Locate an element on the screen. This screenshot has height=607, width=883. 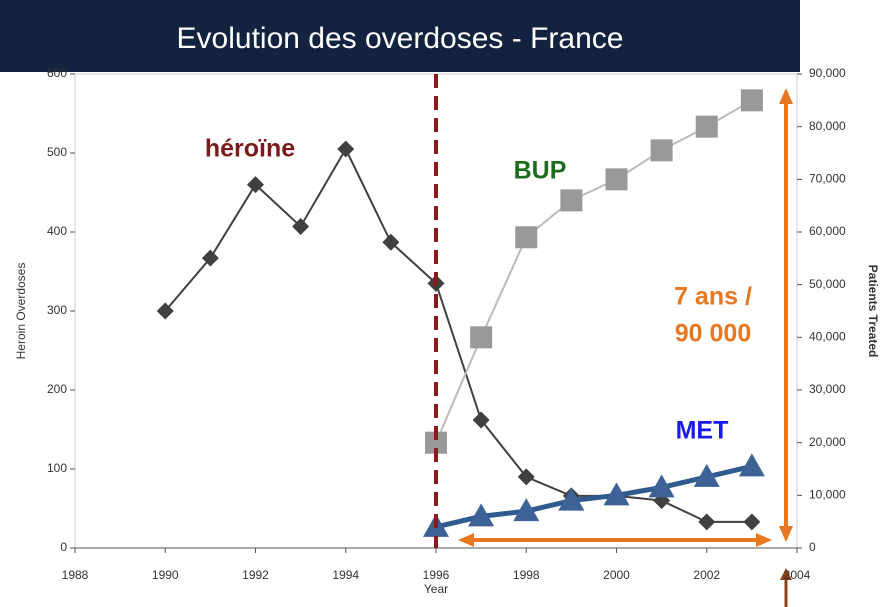
series-label: BUP is located at coordinates (540, 171).